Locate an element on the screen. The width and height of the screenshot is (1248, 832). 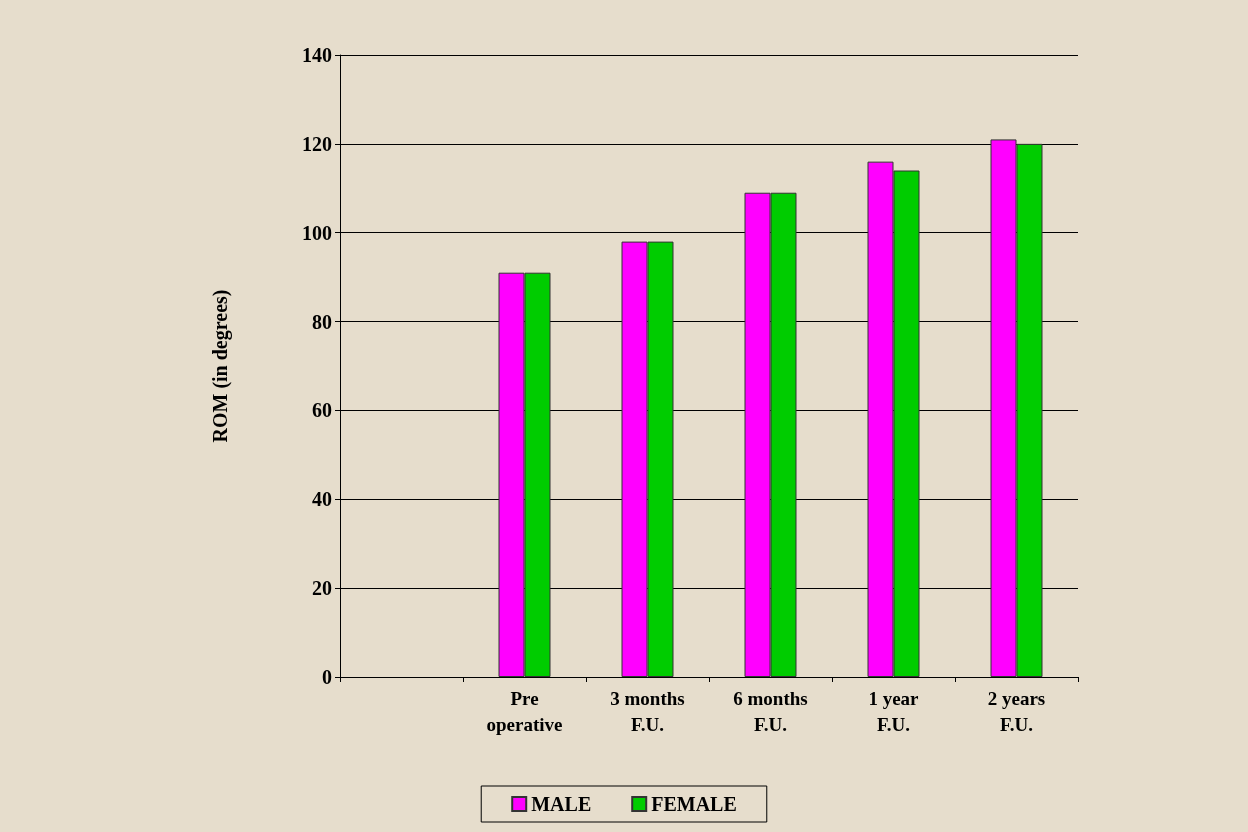
x-tick-label: 3 months F.U. is located at coordinates (647, 711).